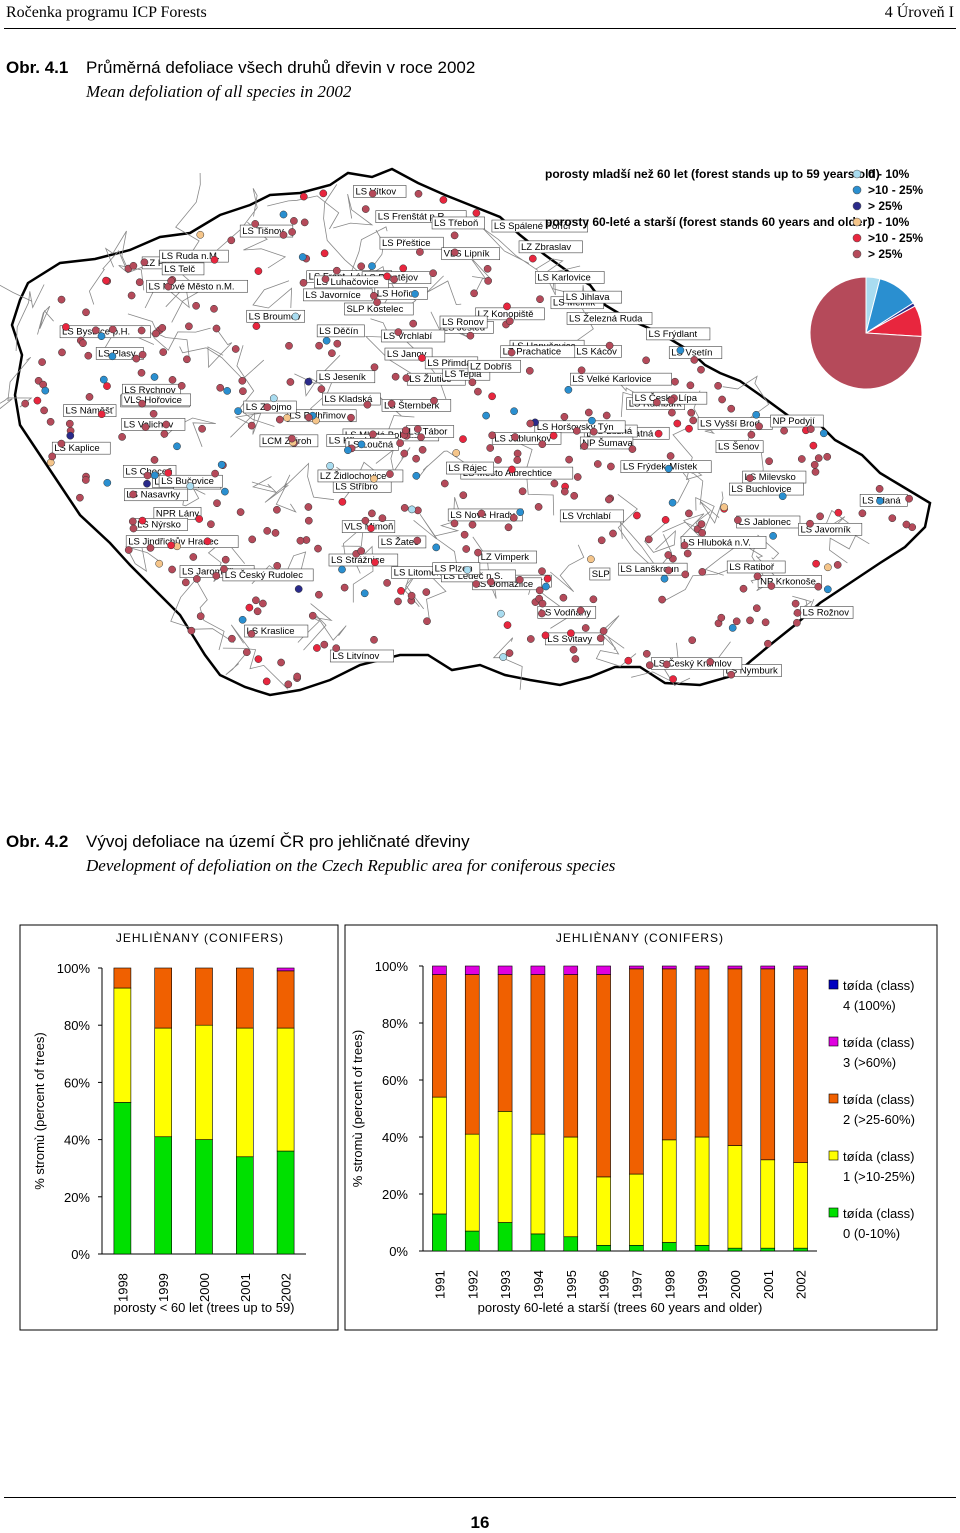  Describe the element at coordinates (871, 1166) in the screenshot. I see `chart-legend-item: tøída (class) 1 (>10-25%)` at that location.